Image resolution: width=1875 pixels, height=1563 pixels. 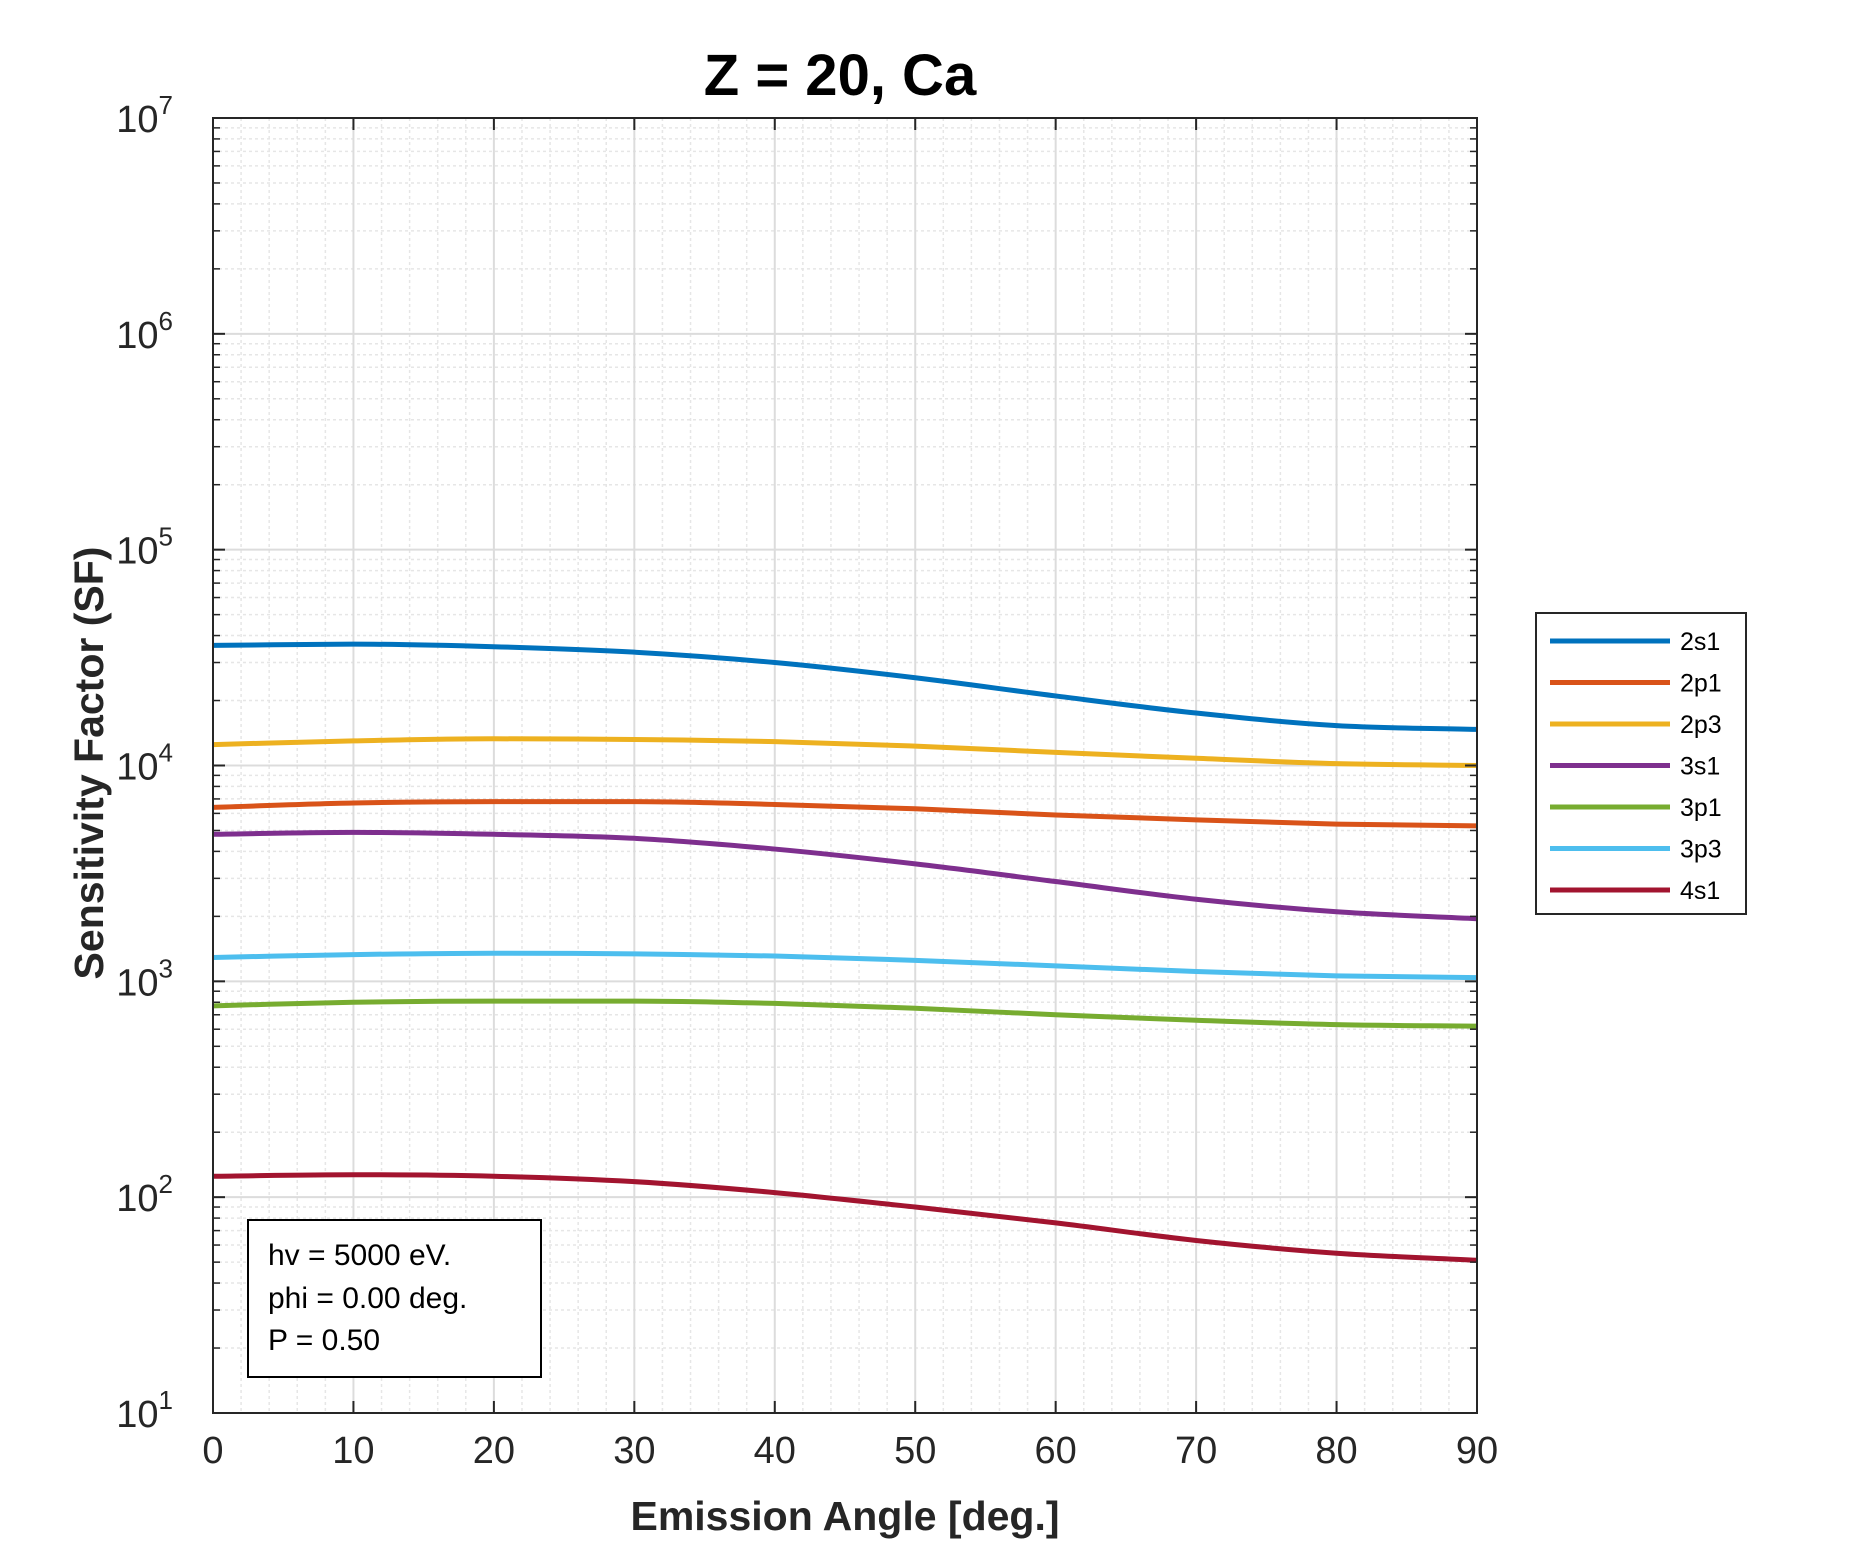 What do you see at coordinates (844, 1516) in the screenshot?
I see `x-axis-label: Emission Angle [deg.]` at bounding box center [844, 1516].